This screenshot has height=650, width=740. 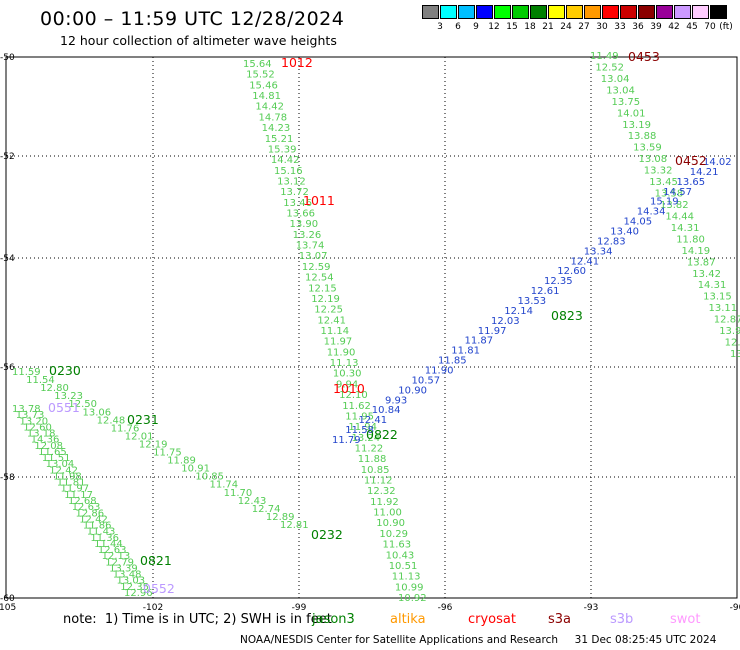 I want to click on wave-height-value: 11.92, so click(x=384, y=502).